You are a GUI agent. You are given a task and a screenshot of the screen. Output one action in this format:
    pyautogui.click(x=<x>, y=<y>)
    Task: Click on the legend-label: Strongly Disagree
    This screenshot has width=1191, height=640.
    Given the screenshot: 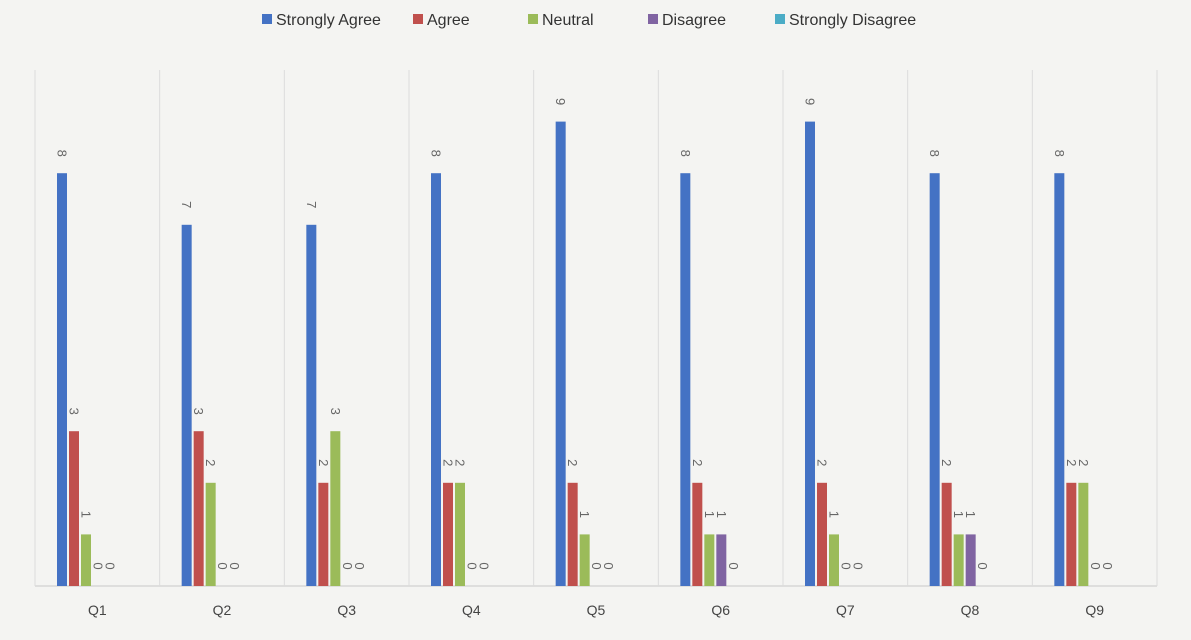 What is the action you would take?
    pyautogui.click(x=852, y=20)
    